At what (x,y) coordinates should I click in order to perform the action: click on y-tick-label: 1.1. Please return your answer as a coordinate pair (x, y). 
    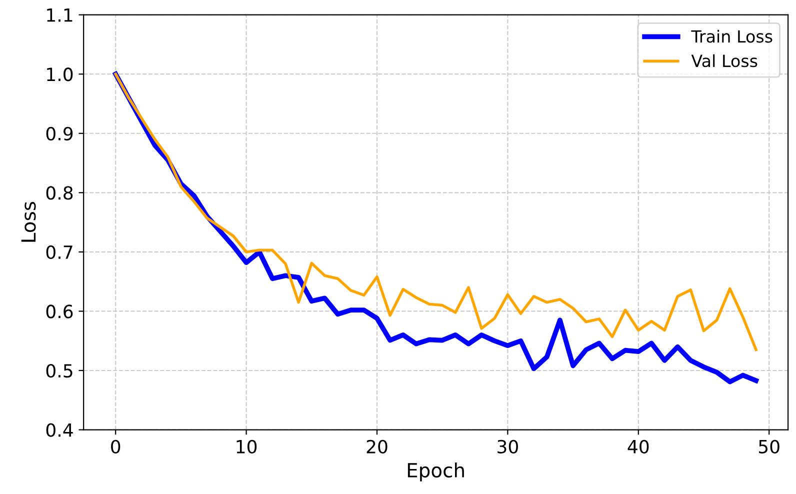
    Looking at the image, I should click on (59, 15).